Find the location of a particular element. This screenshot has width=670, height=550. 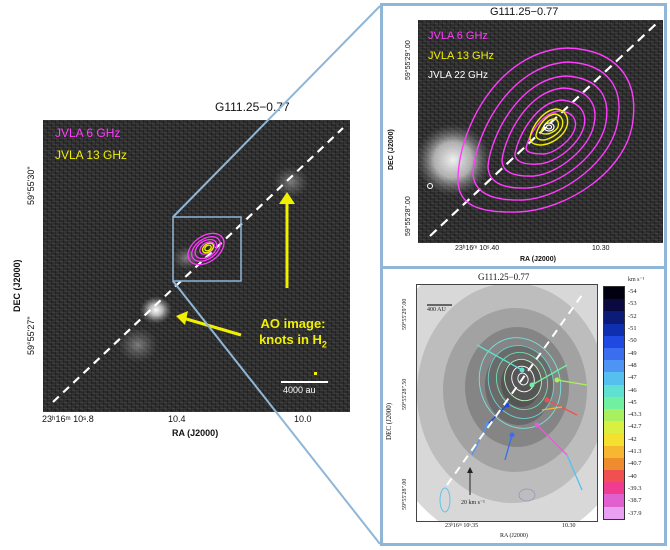

top-right-image: JVLA 6 GHz JVLA 13 GHz JVLA 22 GHz is located at coordinates (540, 131).